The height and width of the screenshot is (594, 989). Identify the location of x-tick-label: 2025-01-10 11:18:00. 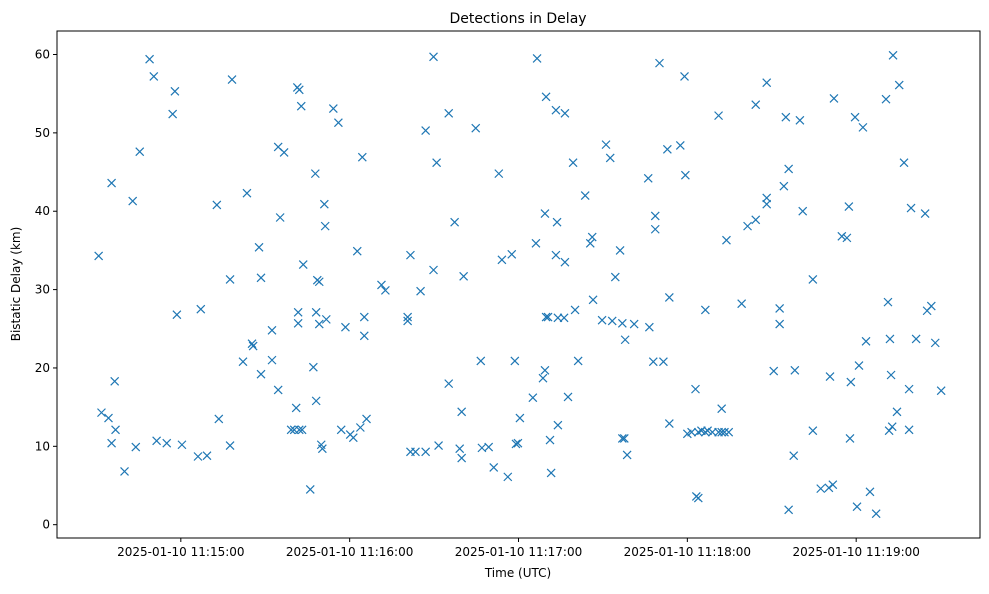
(687, 552).